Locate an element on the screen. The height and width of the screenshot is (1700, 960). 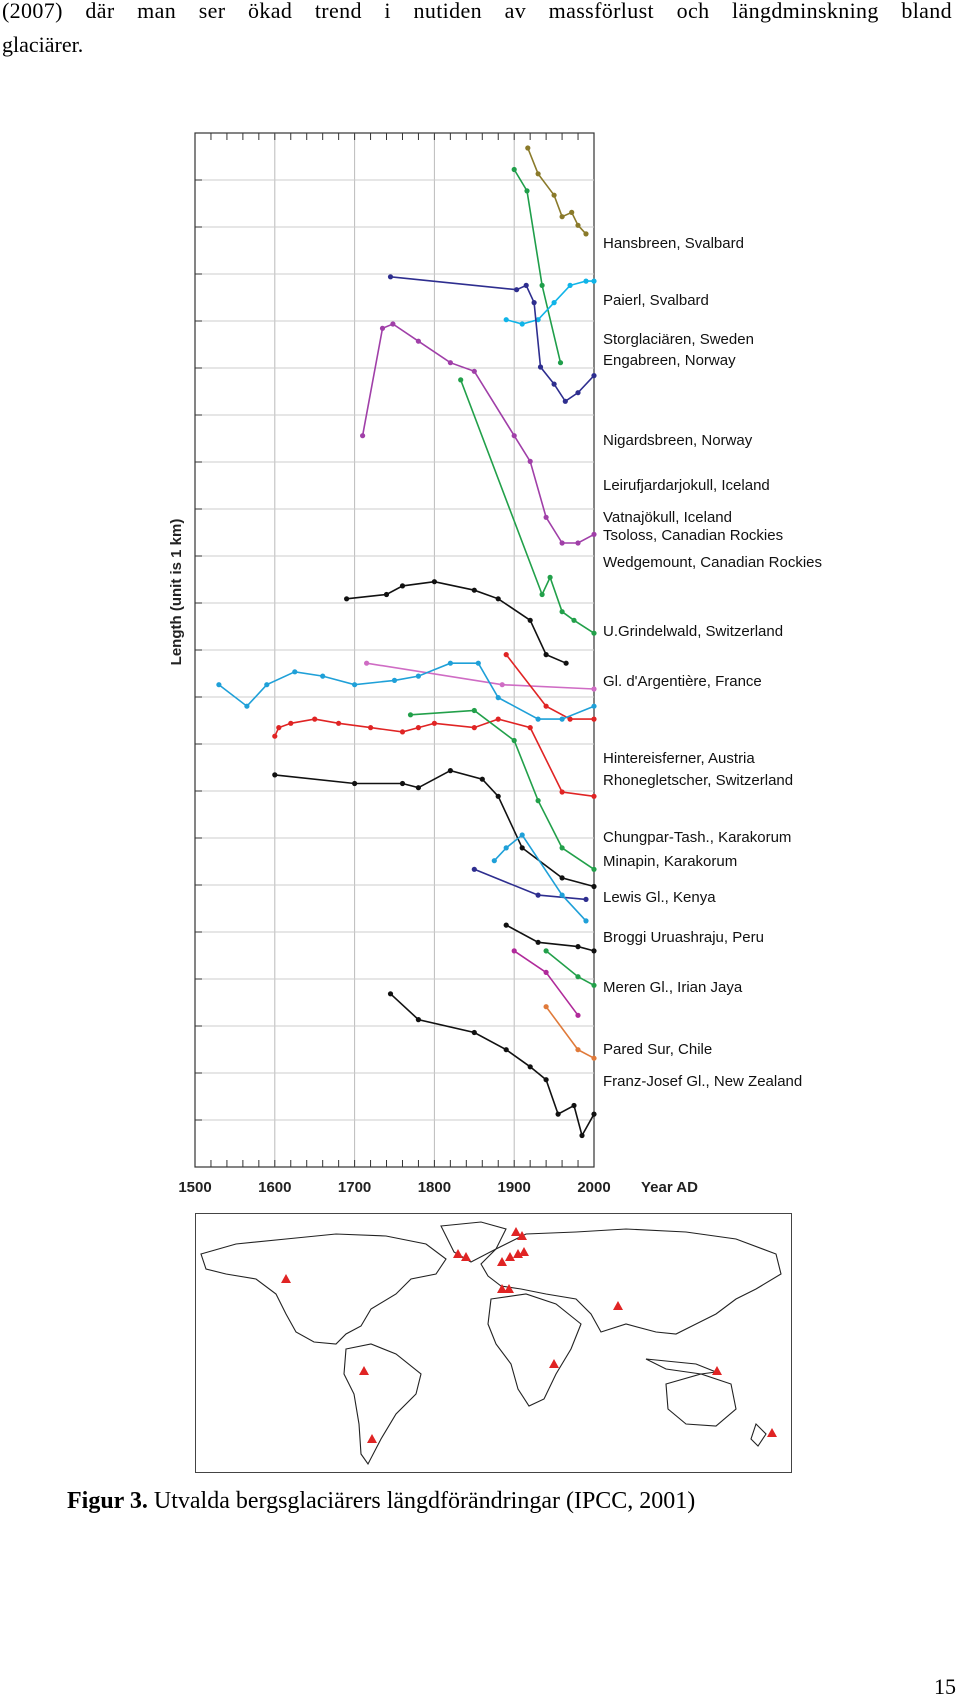
world-map-svg is located at coordinates (491, 1343).